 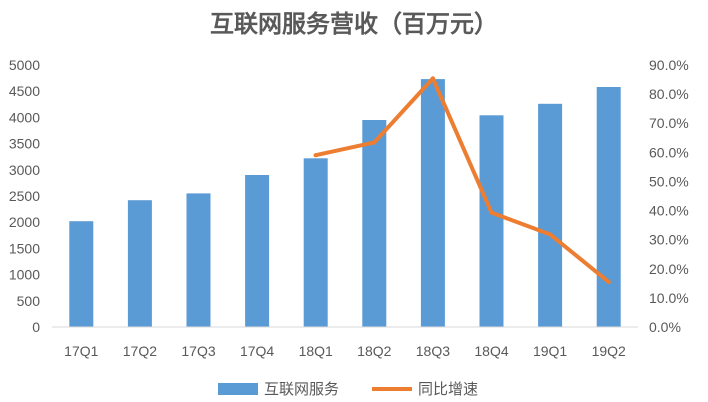 I want to click on bar-17Q1, so click(x=81, y=274).